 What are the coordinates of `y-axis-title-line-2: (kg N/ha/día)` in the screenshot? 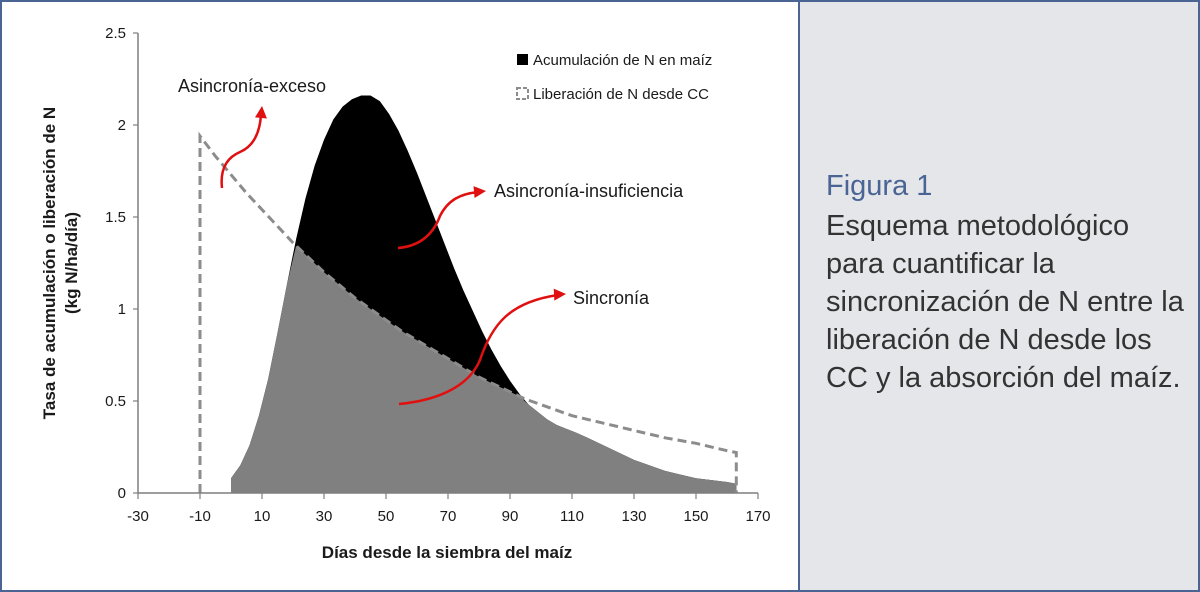 It's located at (71, 263).